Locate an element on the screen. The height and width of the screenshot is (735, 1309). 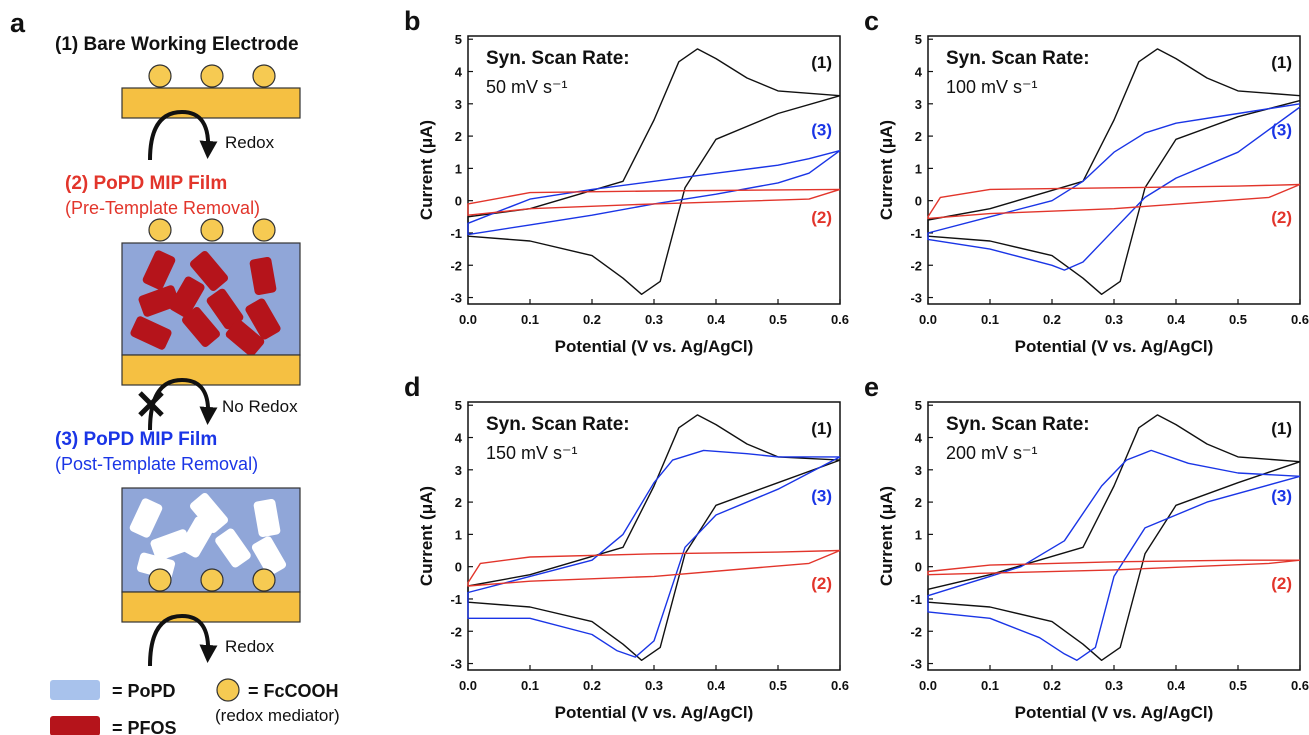
scan-rate-value: 150 mV s⁻¹ is located at coordinates (532, 453).